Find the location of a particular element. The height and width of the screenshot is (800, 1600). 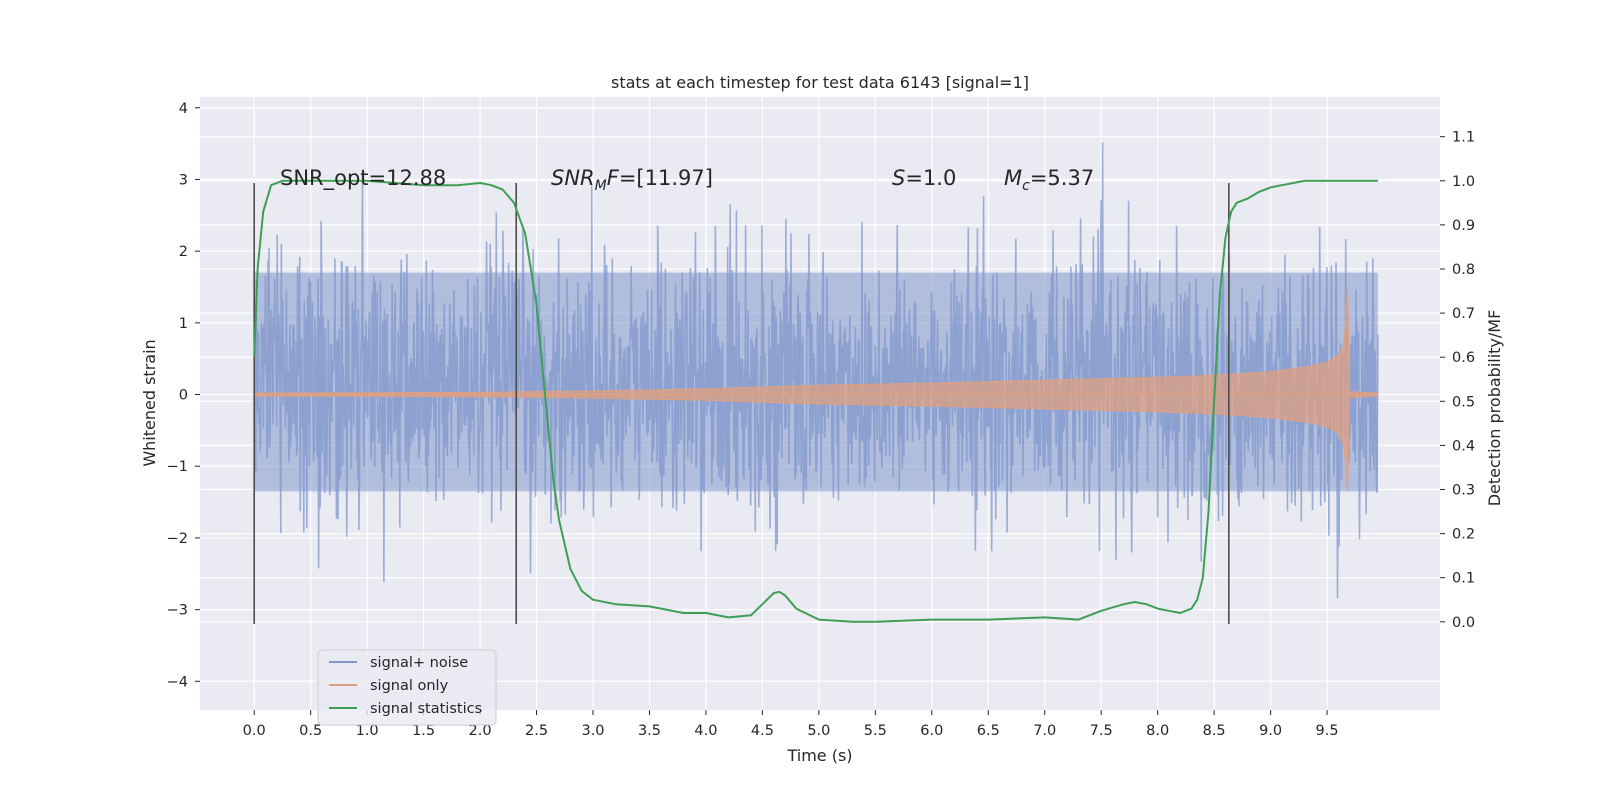

x-tick-label-6: 3.0 is located at coordinates (592, 731).